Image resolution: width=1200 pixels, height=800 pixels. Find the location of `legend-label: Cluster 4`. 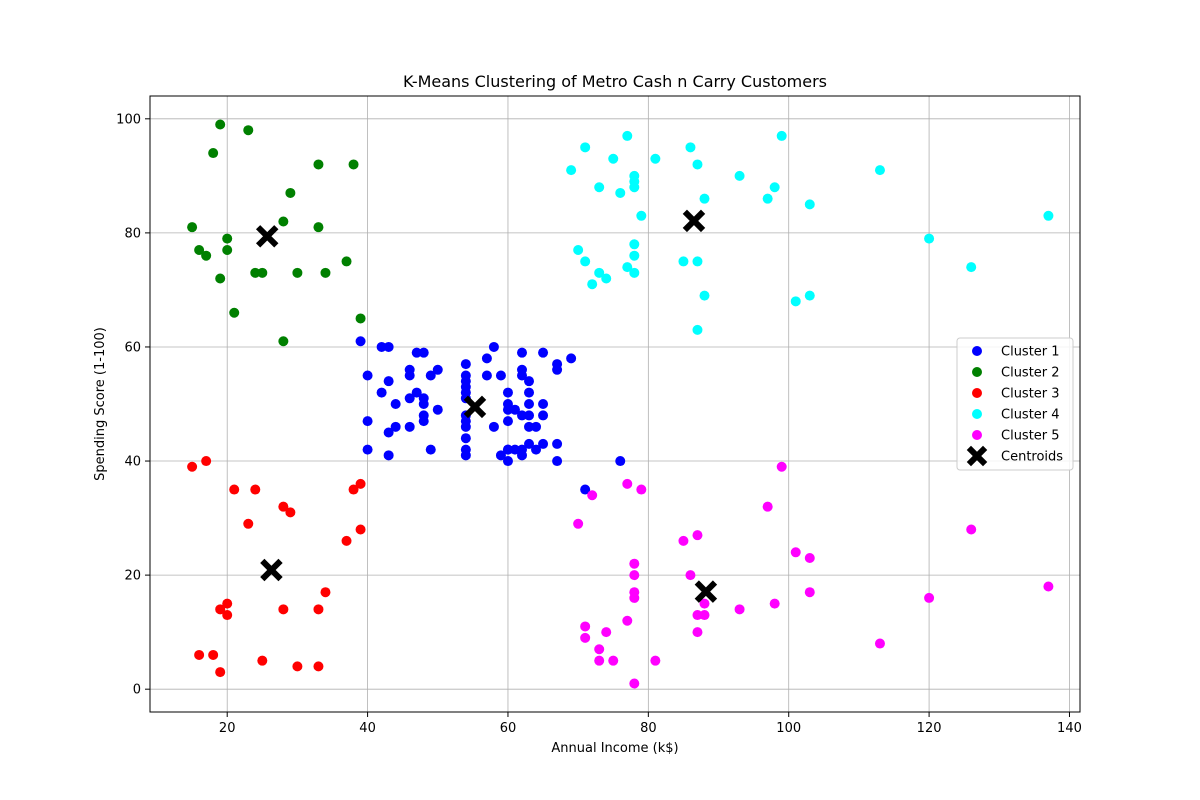

legend-label: Cluster 4 is located at coordinates (1030, 415).